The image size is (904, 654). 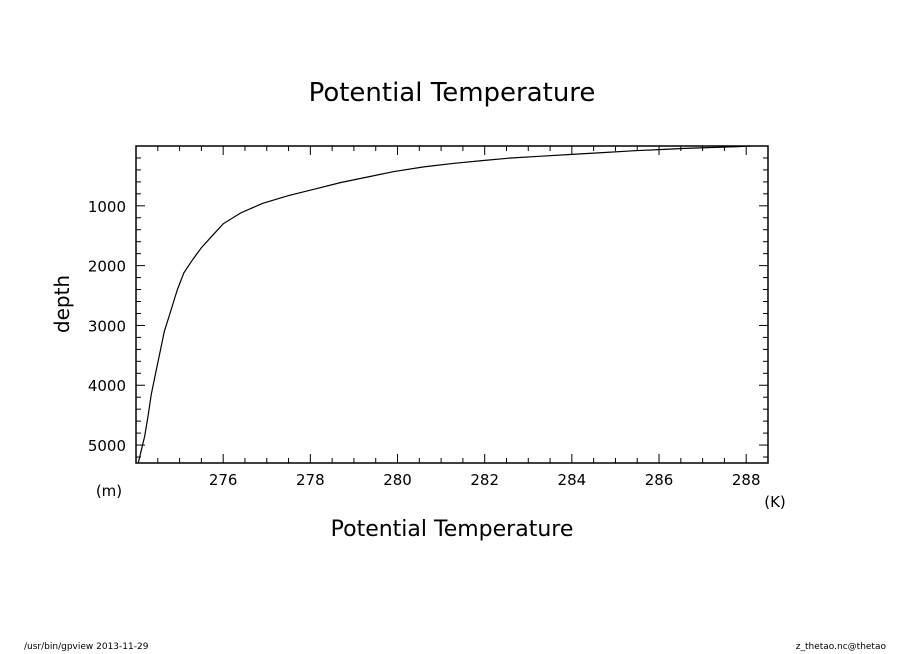 I want to click on y-tick-labels: 1000 2000 3000 4000 5000, so click(x=107, y=326).